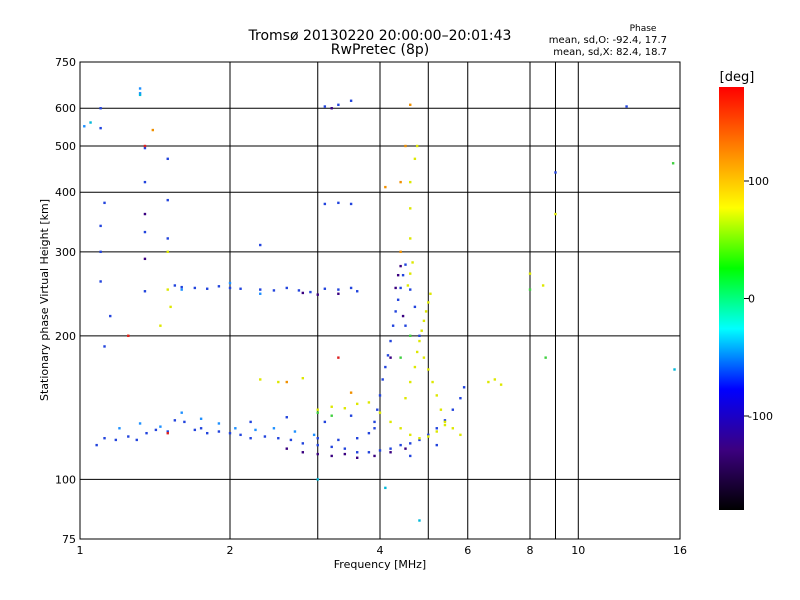 The width and height of the screenshot is (800, 600). What do you see at coordinates (380, 50) in the screenshot?
I see `chart-subtitle: RwPretec (8p)` at bounding box center [380, 50].